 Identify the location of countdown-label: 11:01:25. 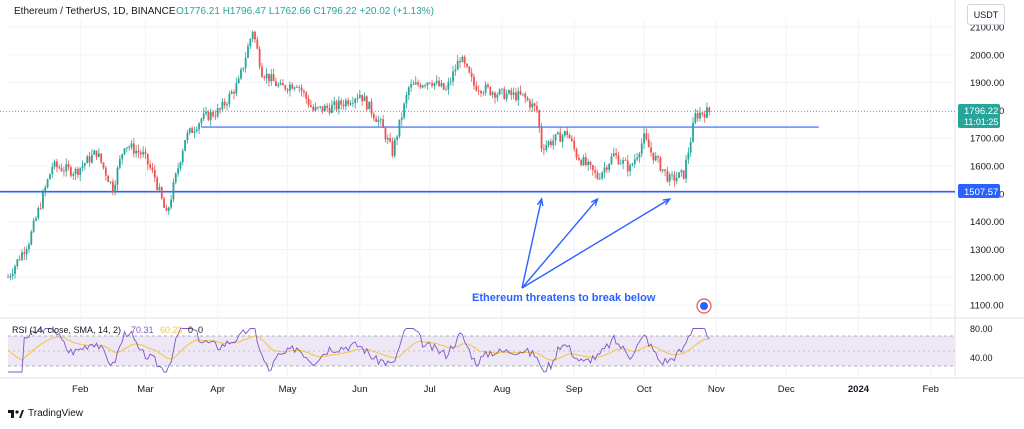
(981, 122).